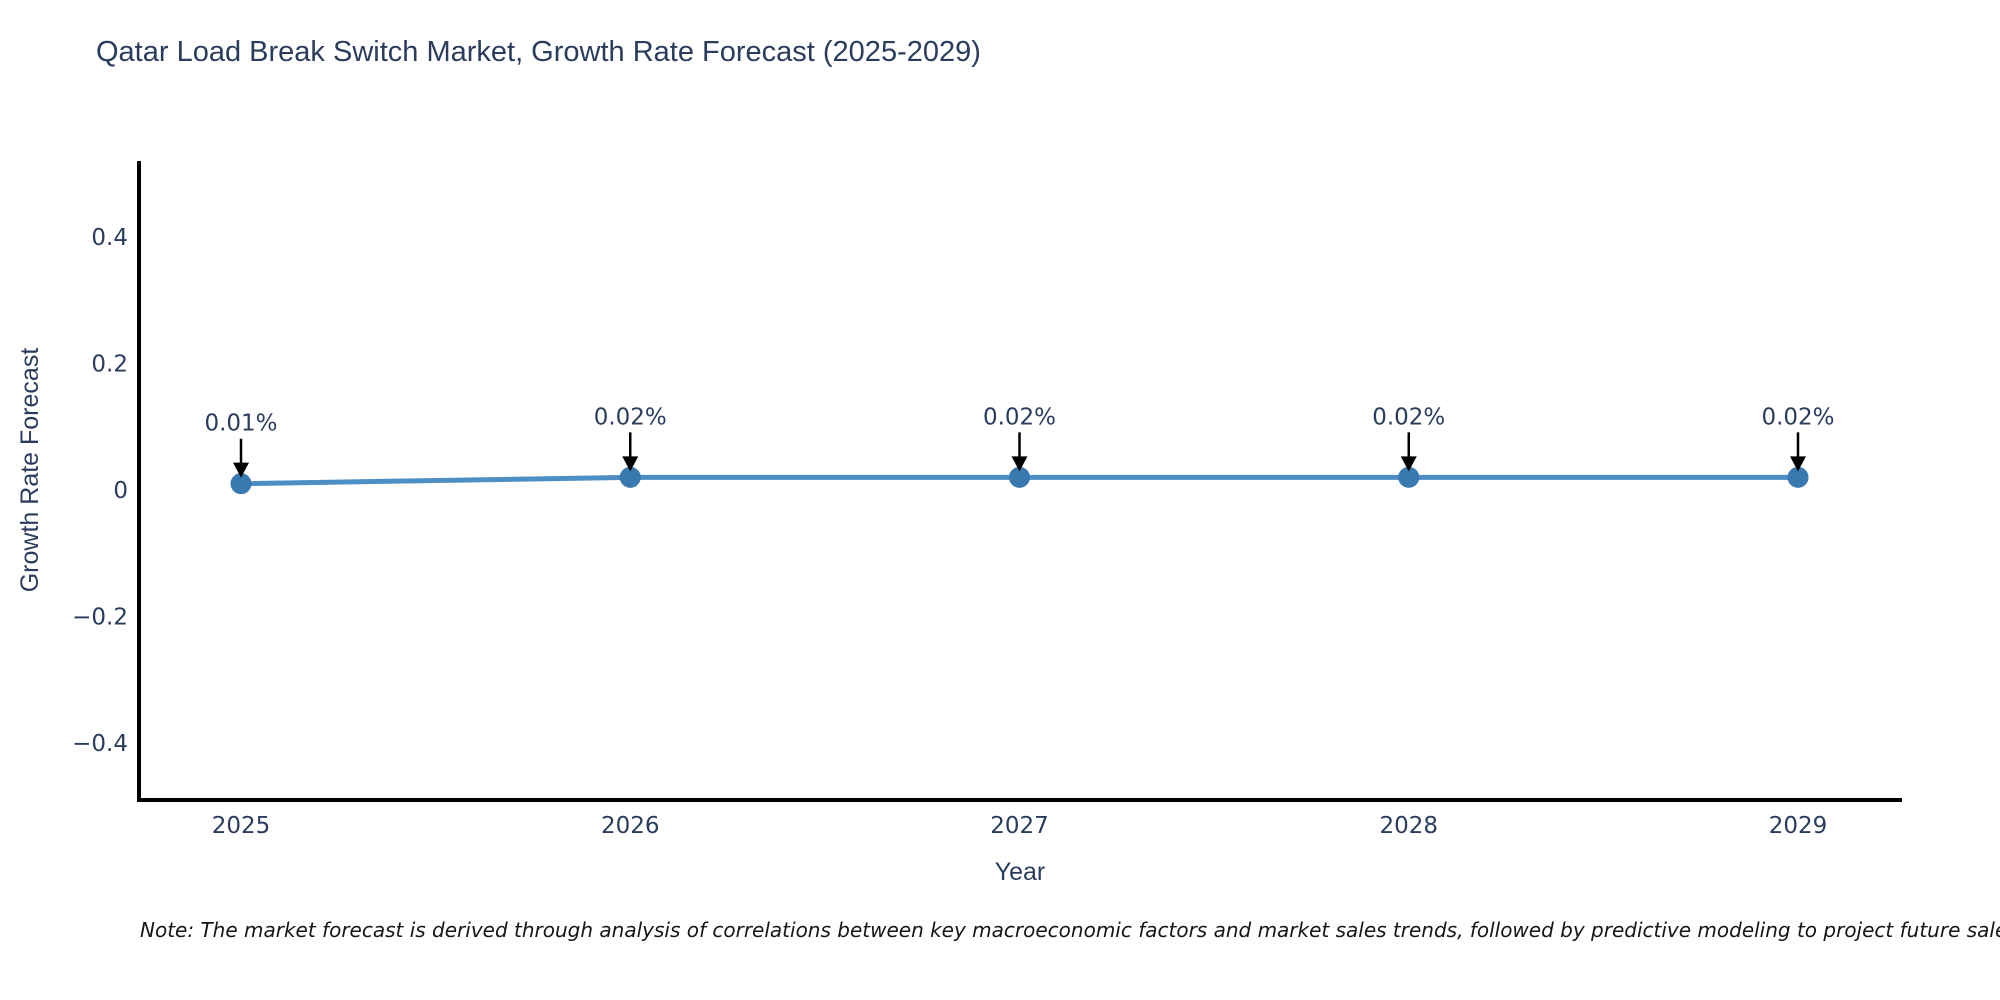 This screenshot has width=2000, height=1000. What do you see at coordinates (109, 238) in the screenshot?
I see `y-tick-label: 0.4` at bounding box center [109, 238].